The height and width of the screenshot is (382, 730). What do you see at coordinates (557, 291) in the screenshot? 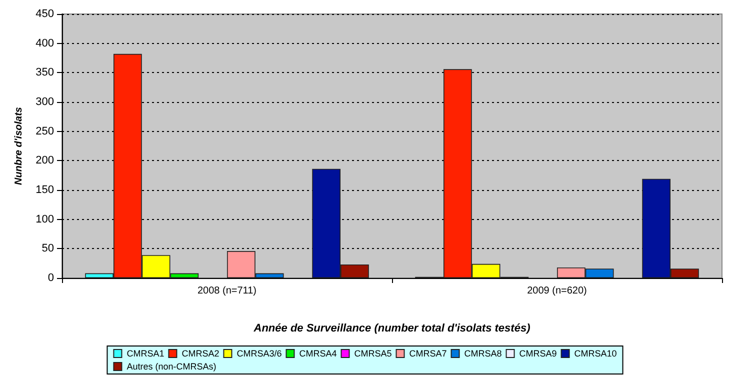
I see `x-tick-label: 2009 (n=620)` at bounding box center [557, 291].